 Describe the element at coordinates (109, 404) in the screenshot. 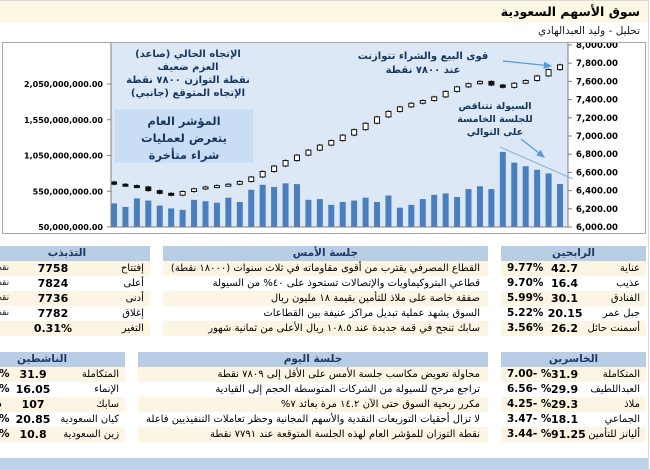

I see `company-name: سابك` at that location.